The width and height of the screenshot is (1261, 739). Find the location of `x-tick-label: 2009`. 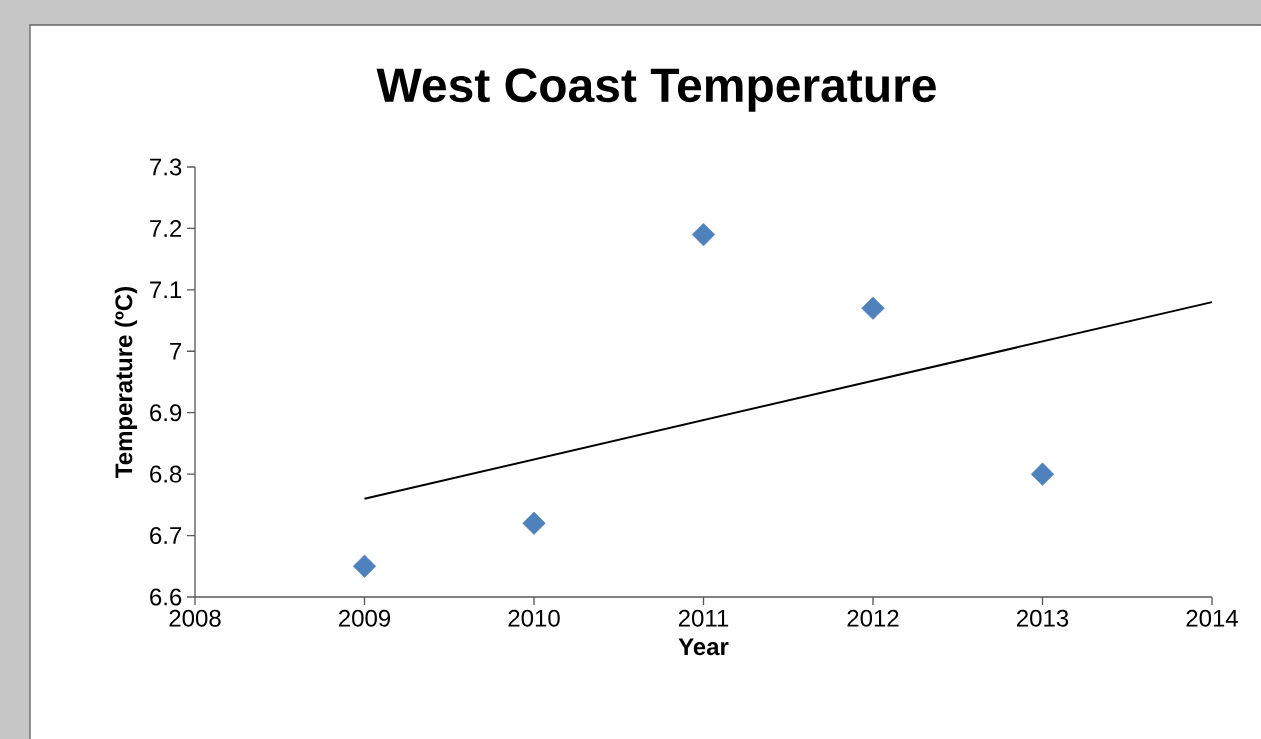

x-tick-label: 2009 is located at coordinates (365, 618).